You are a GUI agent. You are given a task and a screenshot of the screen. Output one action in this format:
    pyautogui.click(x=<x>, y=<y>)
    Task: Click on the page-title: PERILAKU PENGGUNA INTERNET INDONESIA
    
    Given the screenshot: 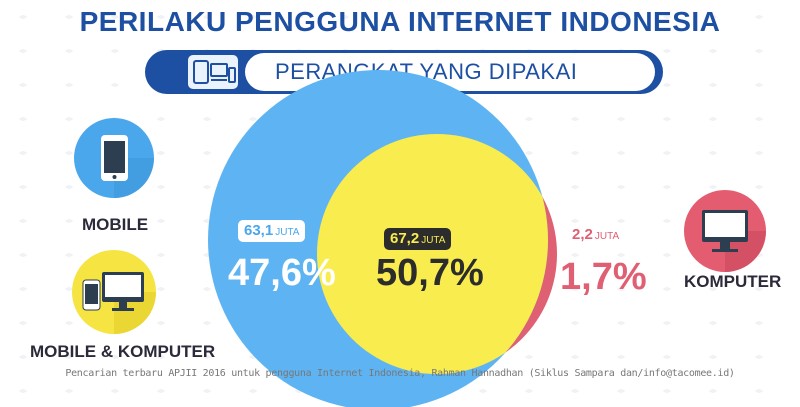 What is the action you would take?
    pyautogui.click(x=400, y=21)
    